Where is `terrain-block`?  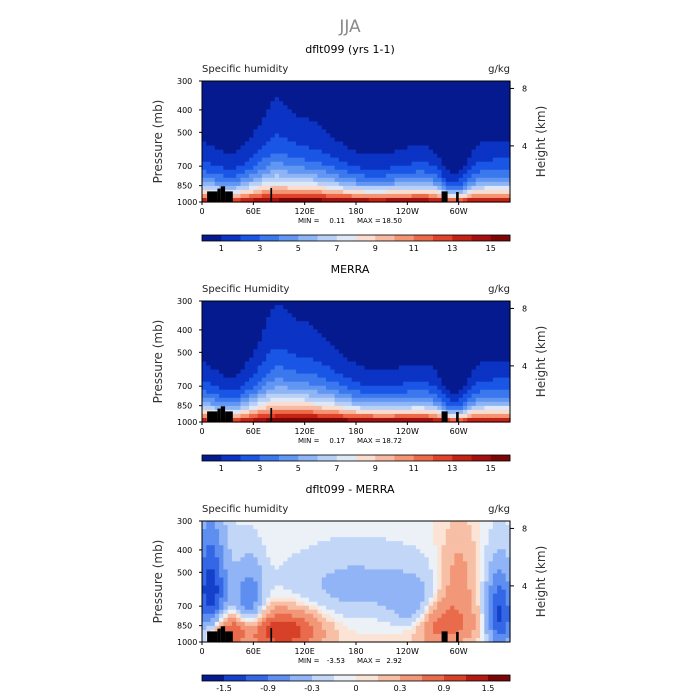 terrain-block is located at coordinates (219, 415).